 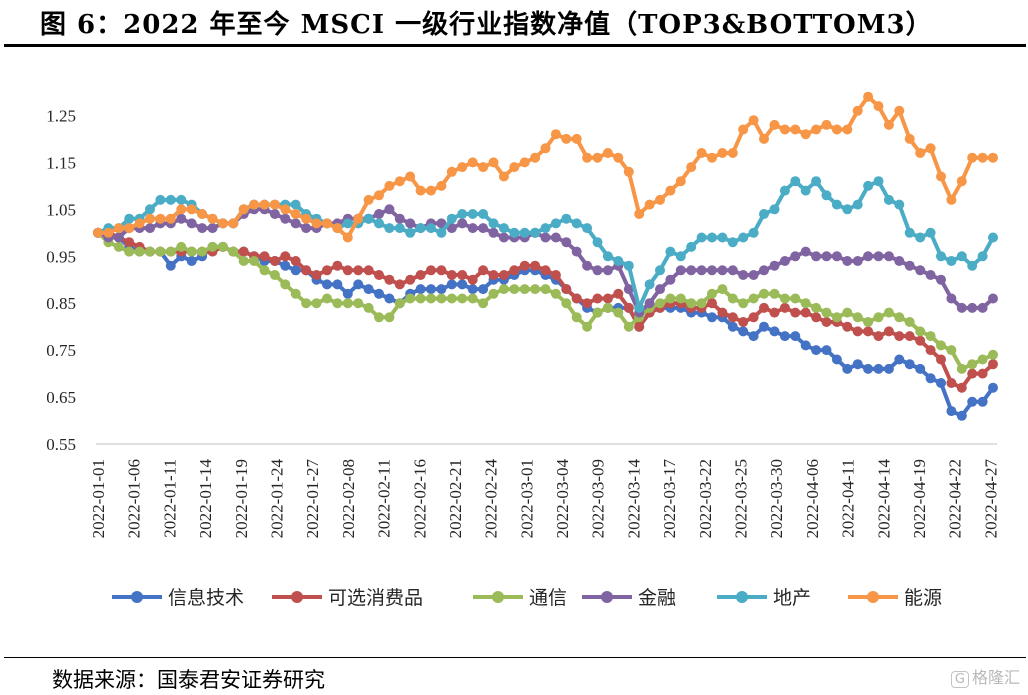 I want to click on legend-label: 可选消费品, so click(x=375, y=598).